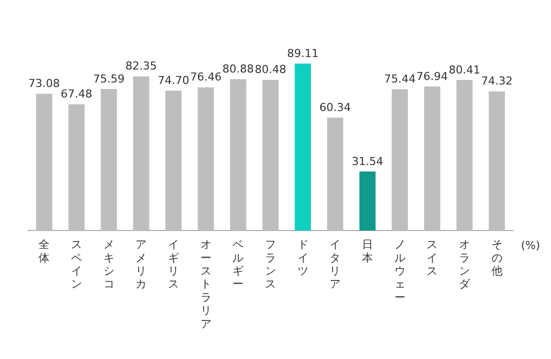  What do you see at coordinates (76, 264) in the screenshot?
I see `x-tick-label: スペイン` at bounding box center [76, 264].